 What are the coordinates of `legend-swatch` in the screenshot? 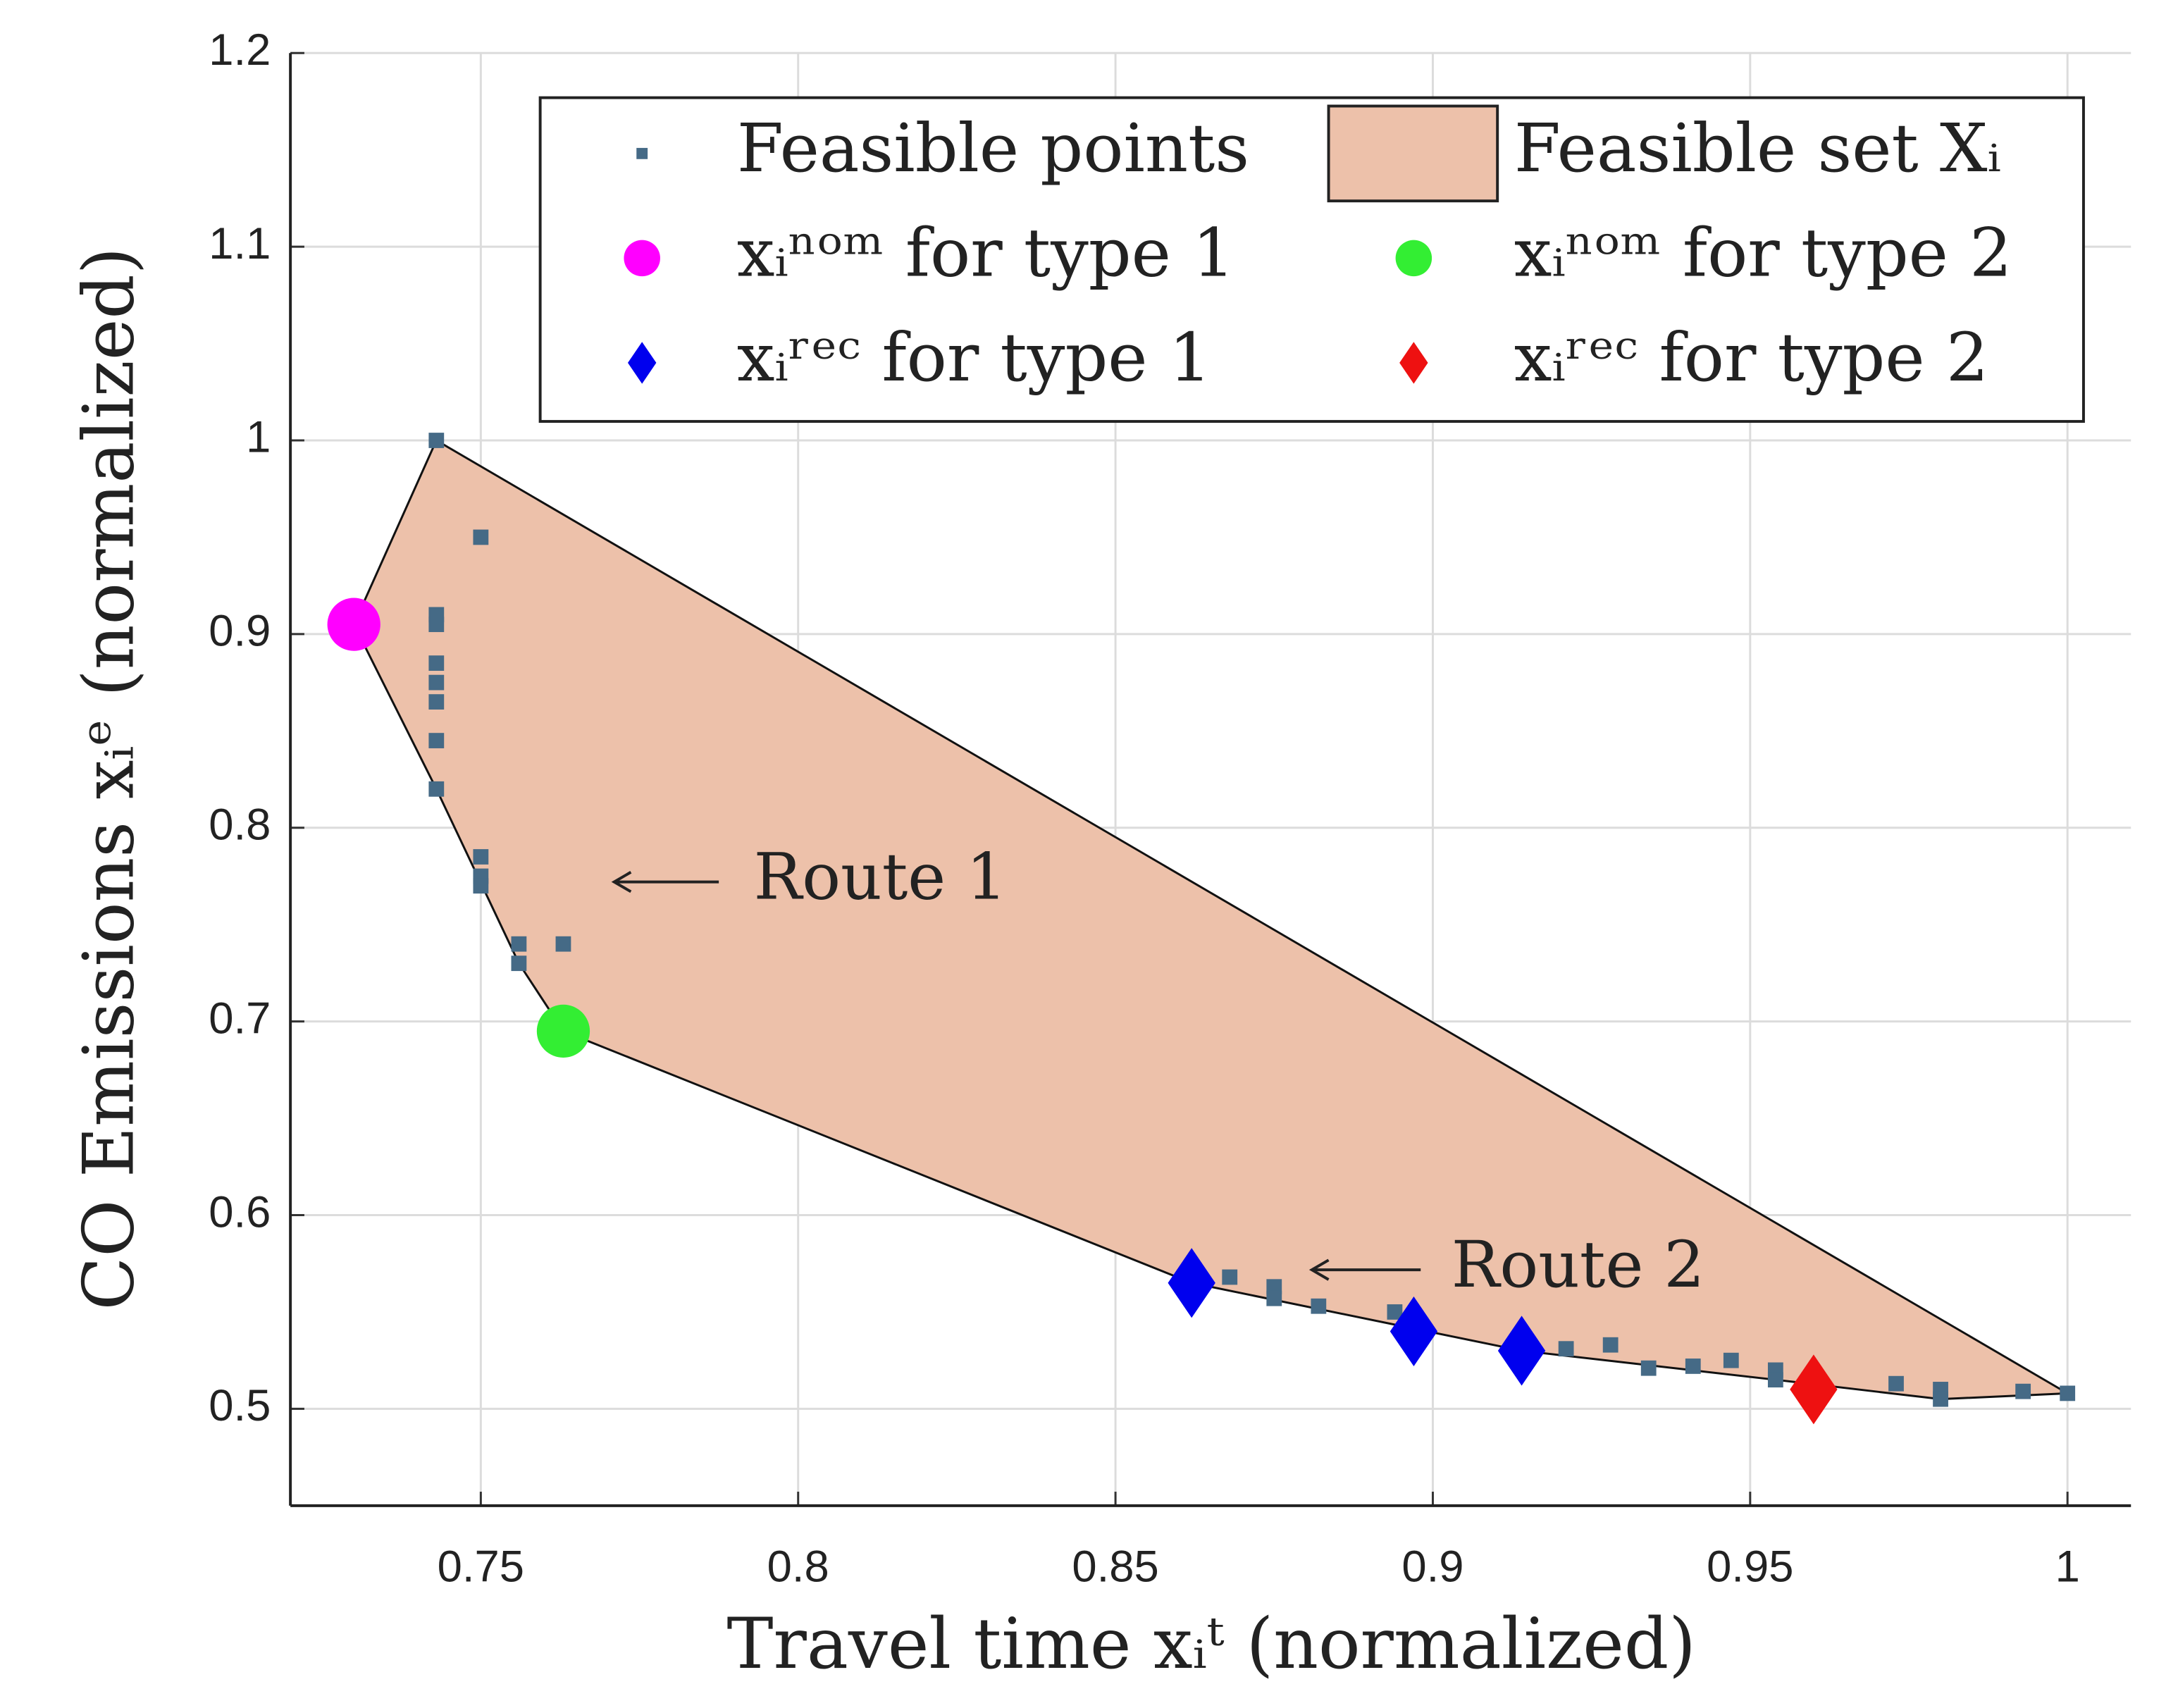 It's located at (1413, 154).